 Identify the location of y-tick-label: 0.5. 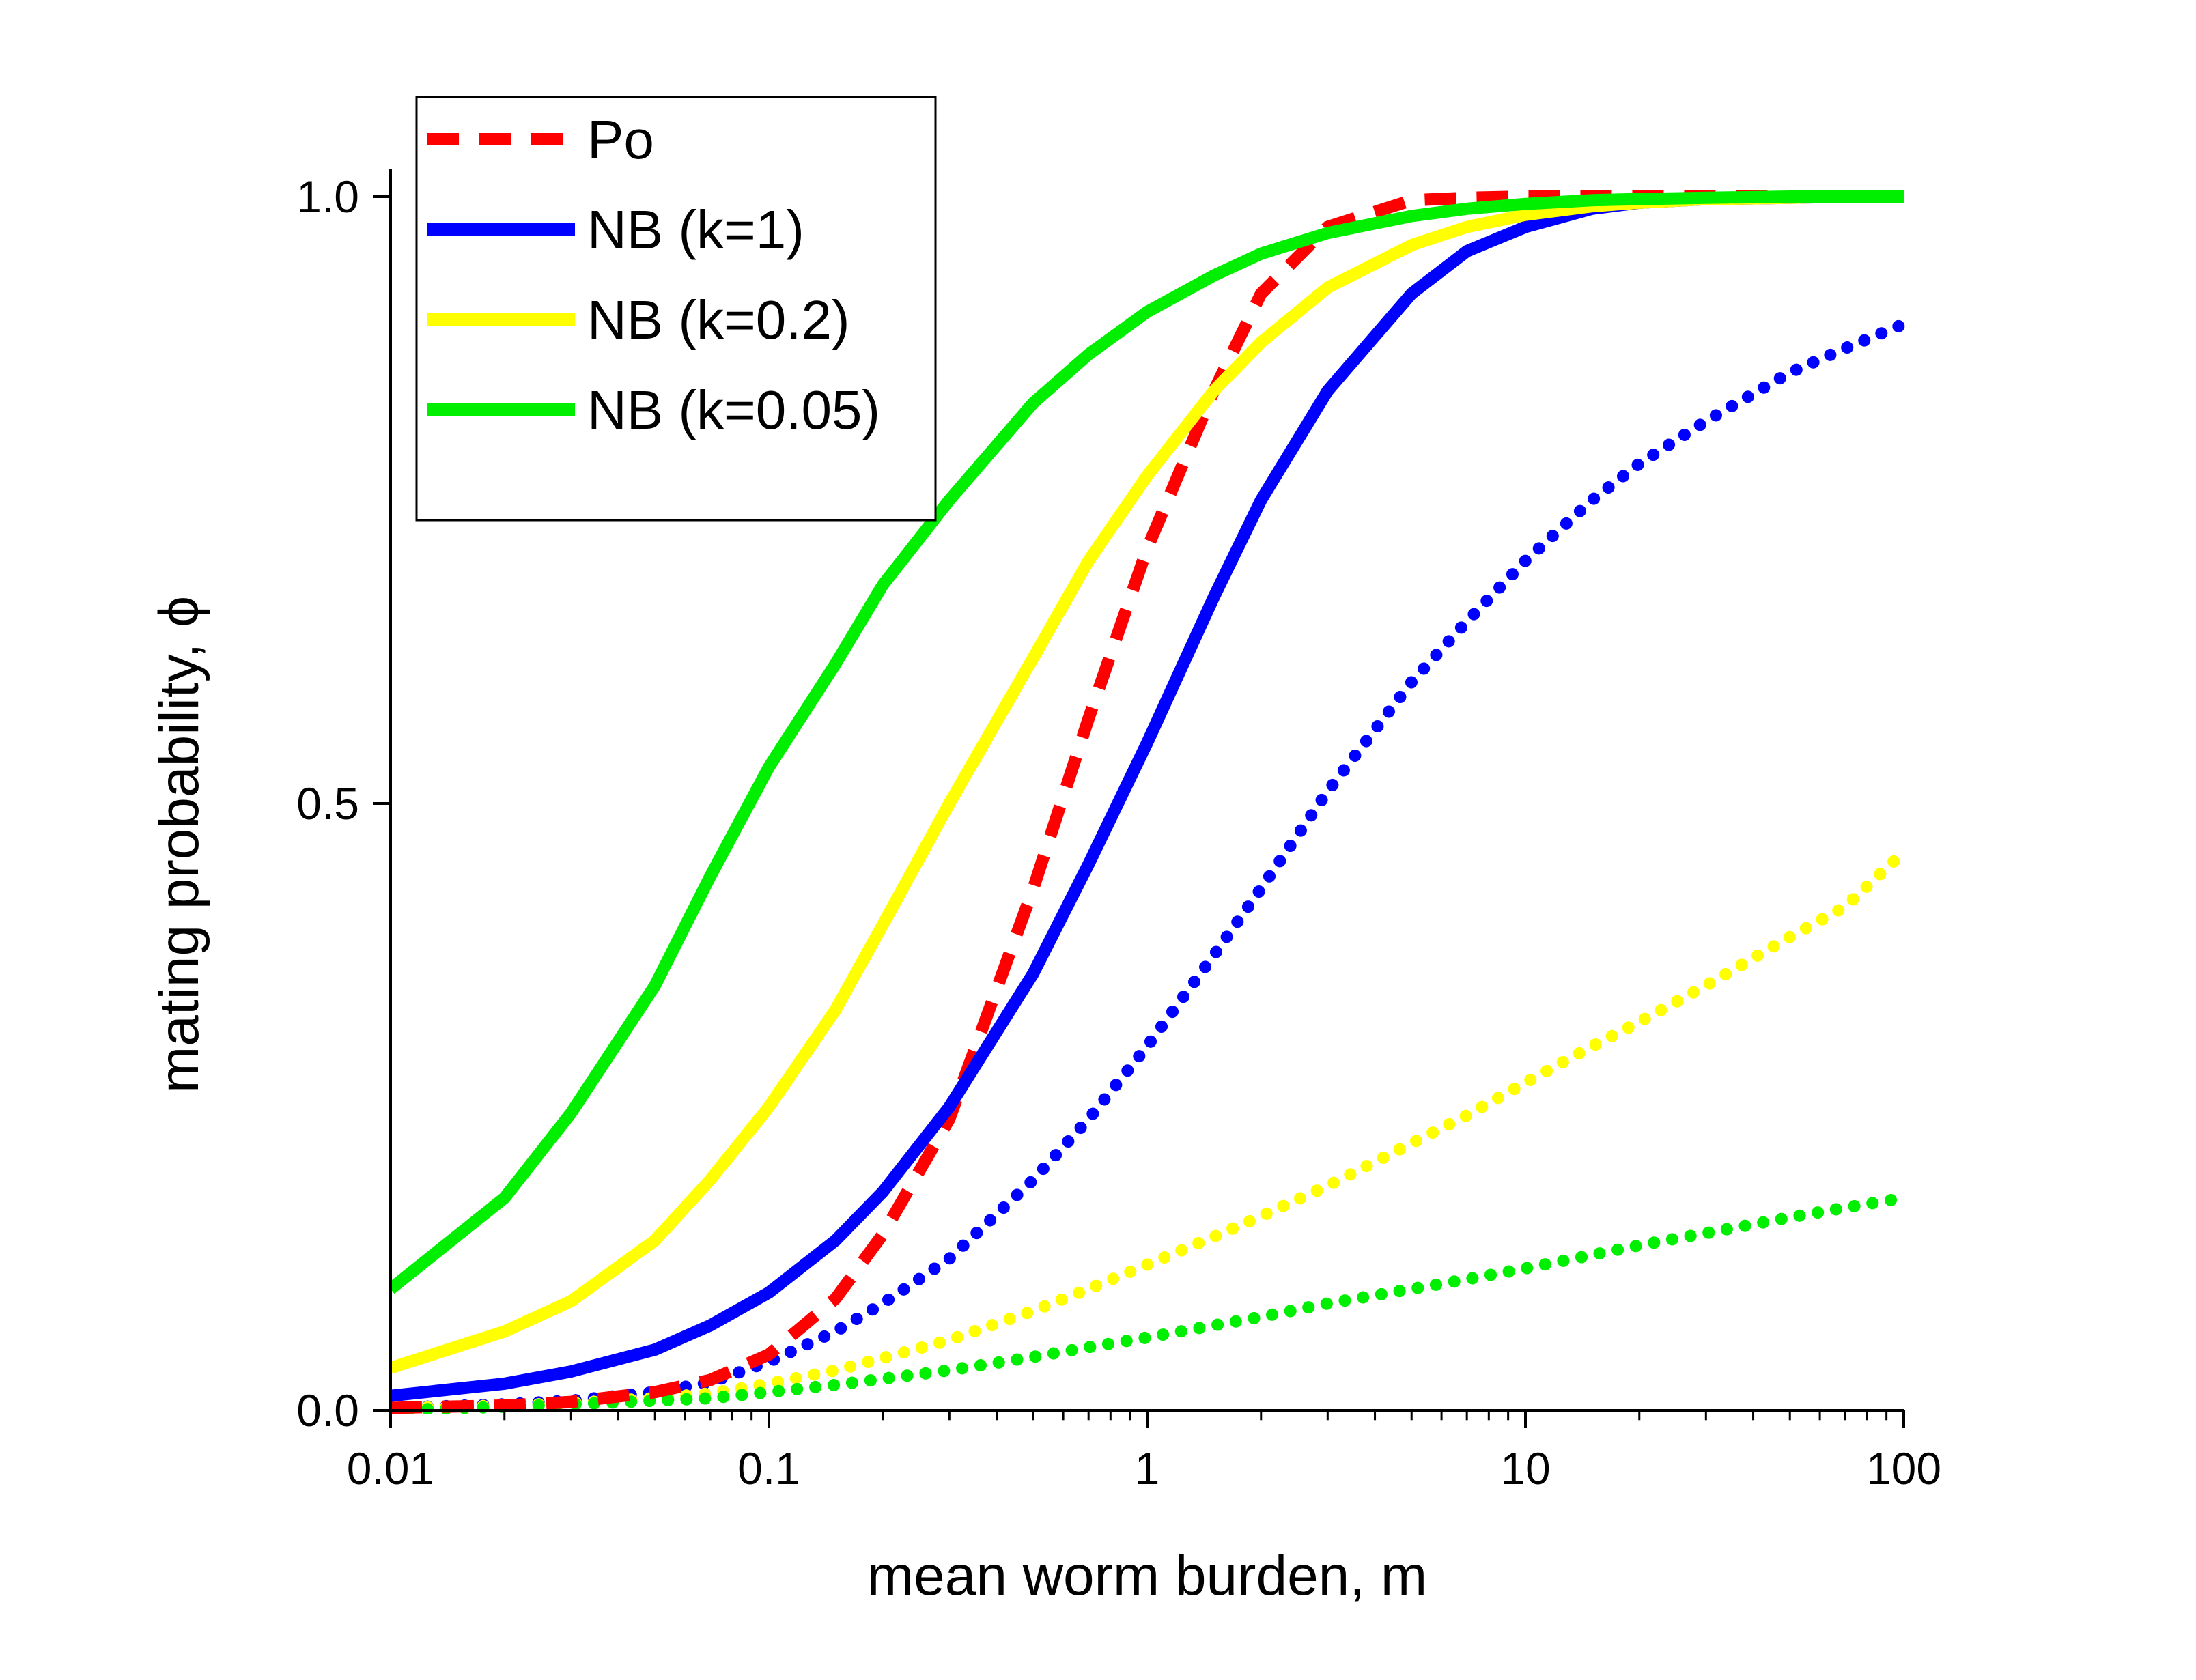
(328, 803).